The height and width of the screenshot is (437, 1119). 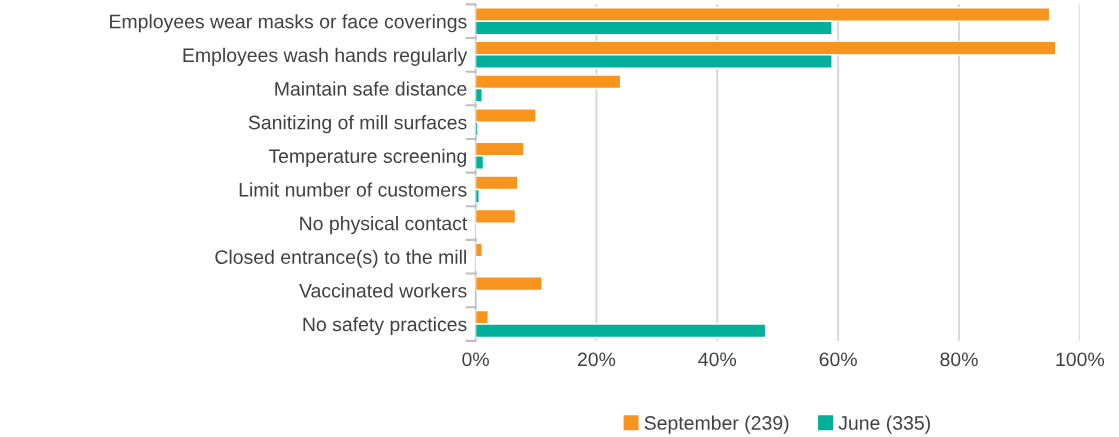 What do you see at coordinates (383, 290) in the screenshot?
I see `y-tick-label: Vaccinated workers` at bounding box center [383, 290].